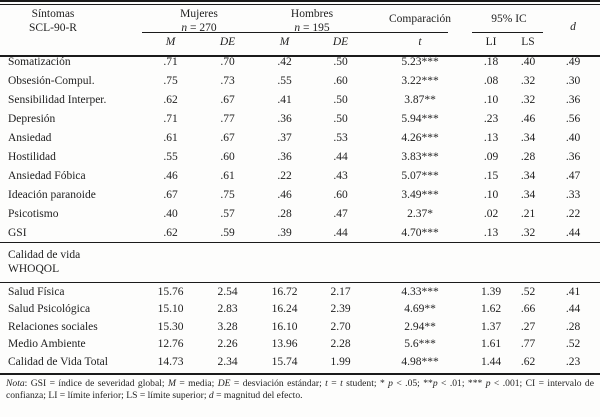 The width and height of the screenshot is (600, 417). What do you see at coordinates (300, 374) in the screenshot?
I see `table-bottom-rule` at bounding box center [300, 374].